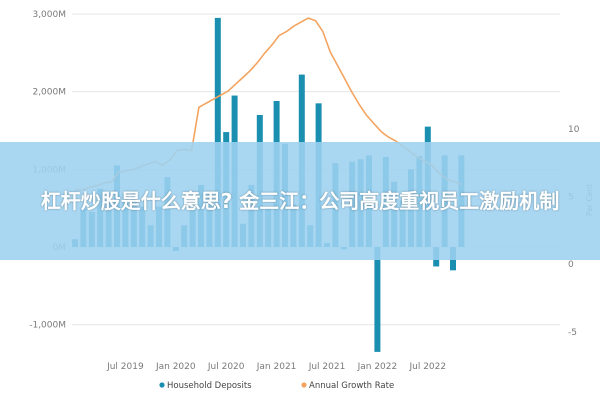 Image resolution: width=600 pixels, height=400 pixels. Describe the element at coordinates (571, 265) in the screenshot. I see `y-right-tick-label: 0` at that location.